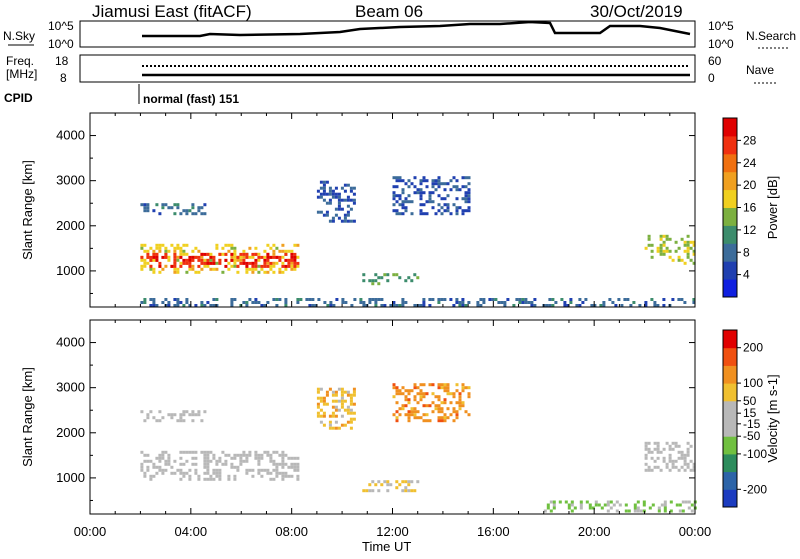 This screenshot has height=559, width=800. What do you see at coordinates (772, 418) in the screenshot?
I see `colorbar-label: Velocity [m s-1]` at bounding box center [772, 418].